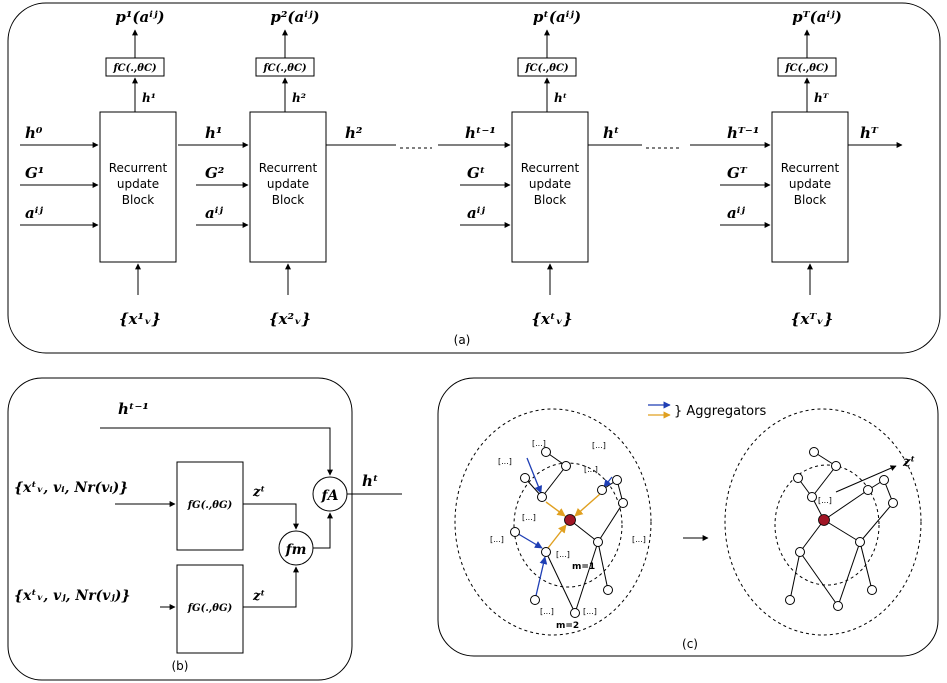 The width and height of the screenshot is (947, 683). What do you see at coordinates (825, 500) in the screenshot?
I see `center-node-ellipsis: [...]` at bounding box center [825, 500].